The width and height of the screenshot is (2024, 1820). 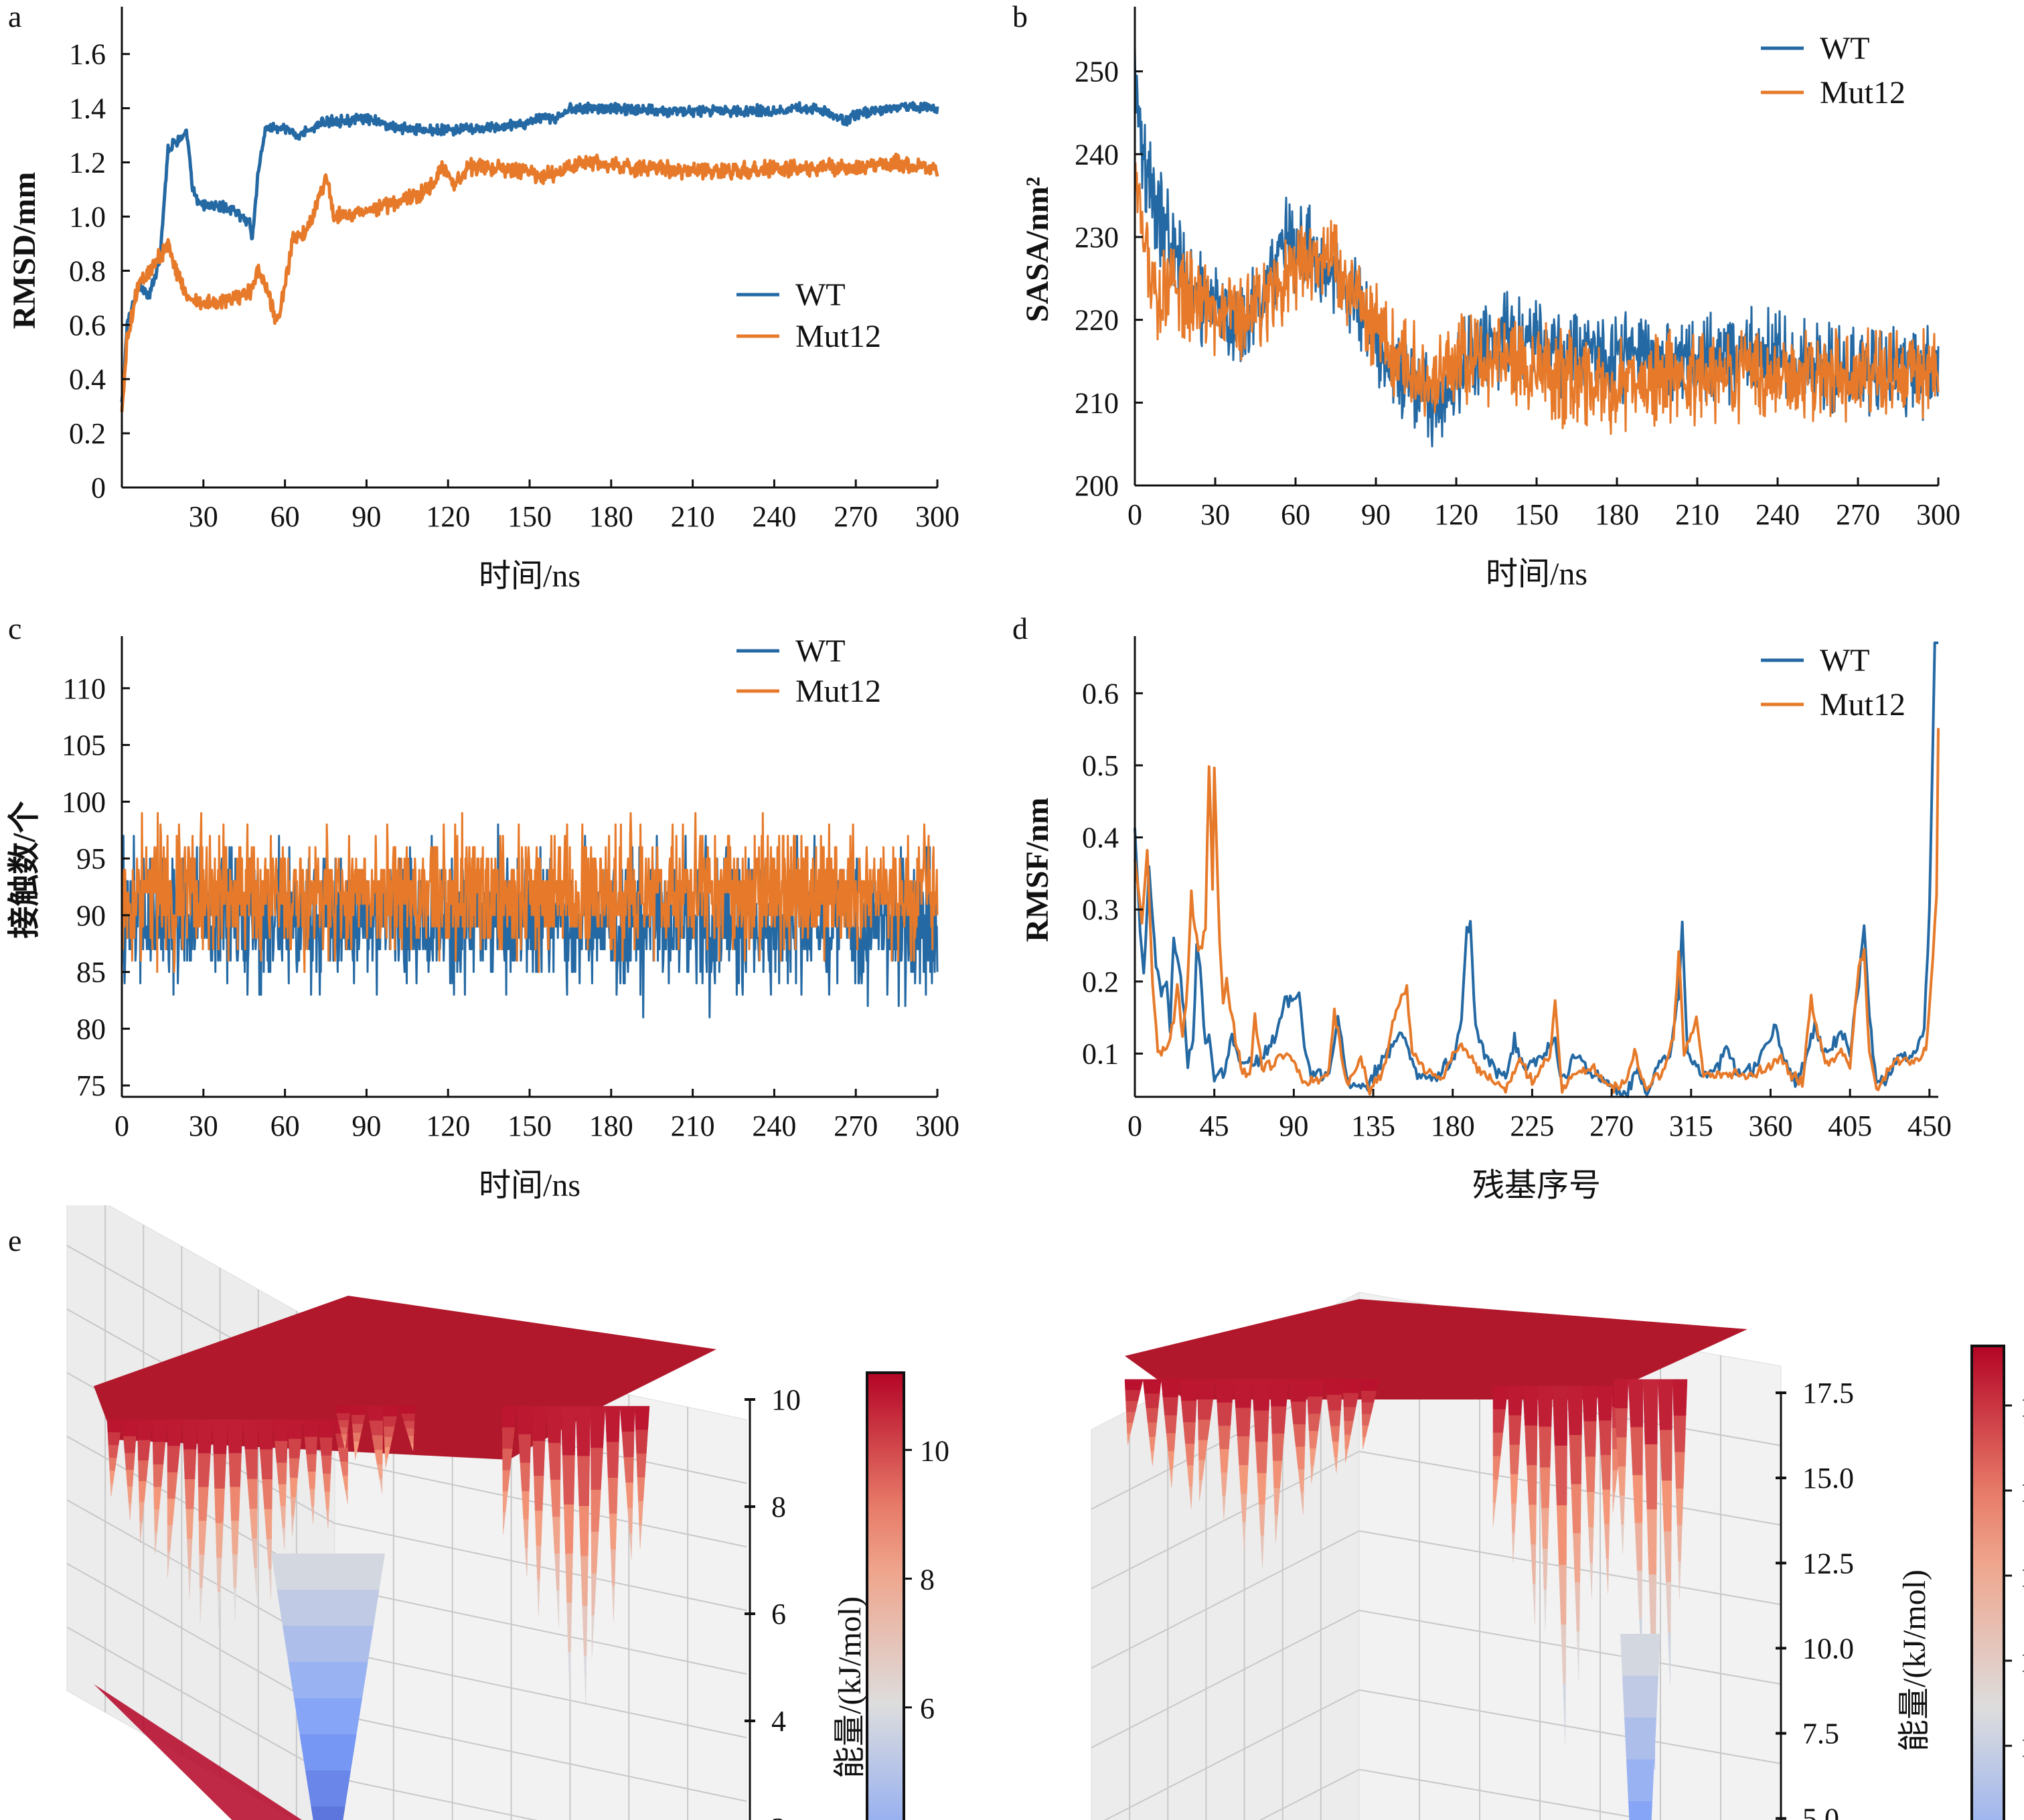 What do you see at coordinates (1097, 155) in the screenshot?
I see `y-tick-label: 240` at bounding box center [1097, 155].